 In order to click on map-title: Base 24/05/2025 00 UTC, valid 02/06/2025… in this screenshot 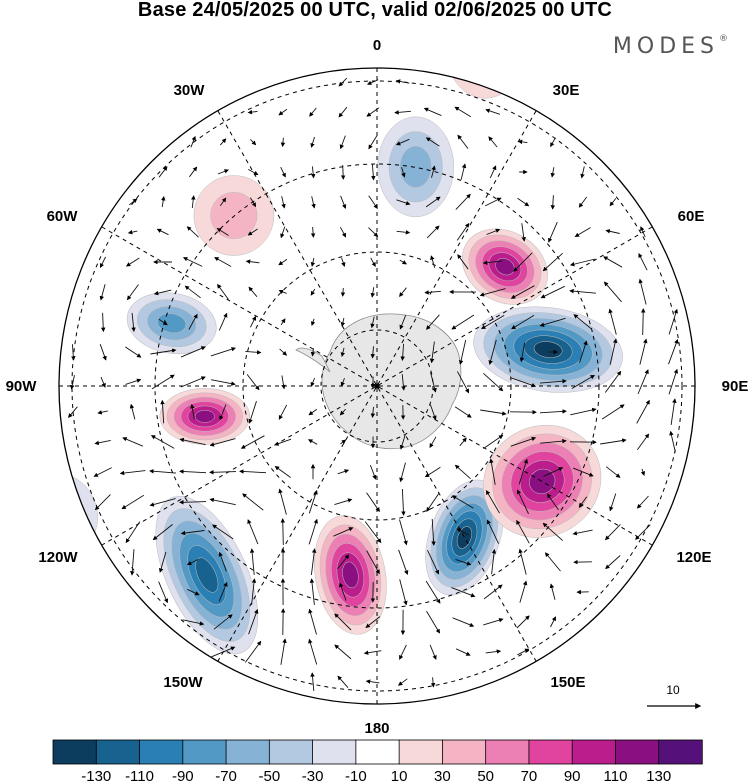, I will do `click(375, 10)`.